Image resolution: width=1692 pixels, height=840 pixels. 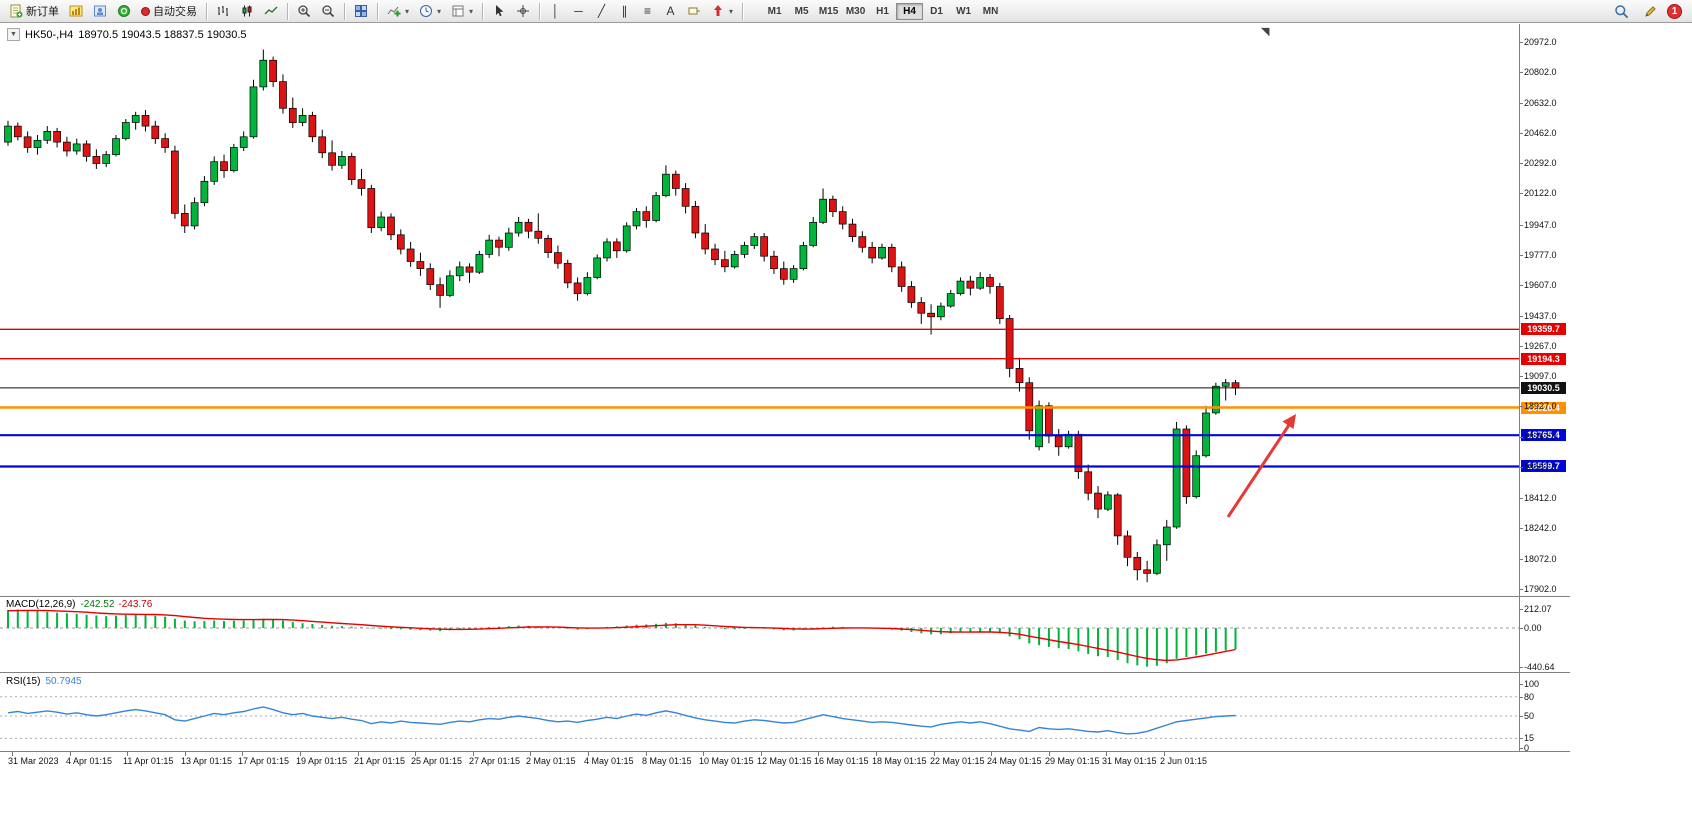 I want to click on edit-button, so click(x=1650, y=11).